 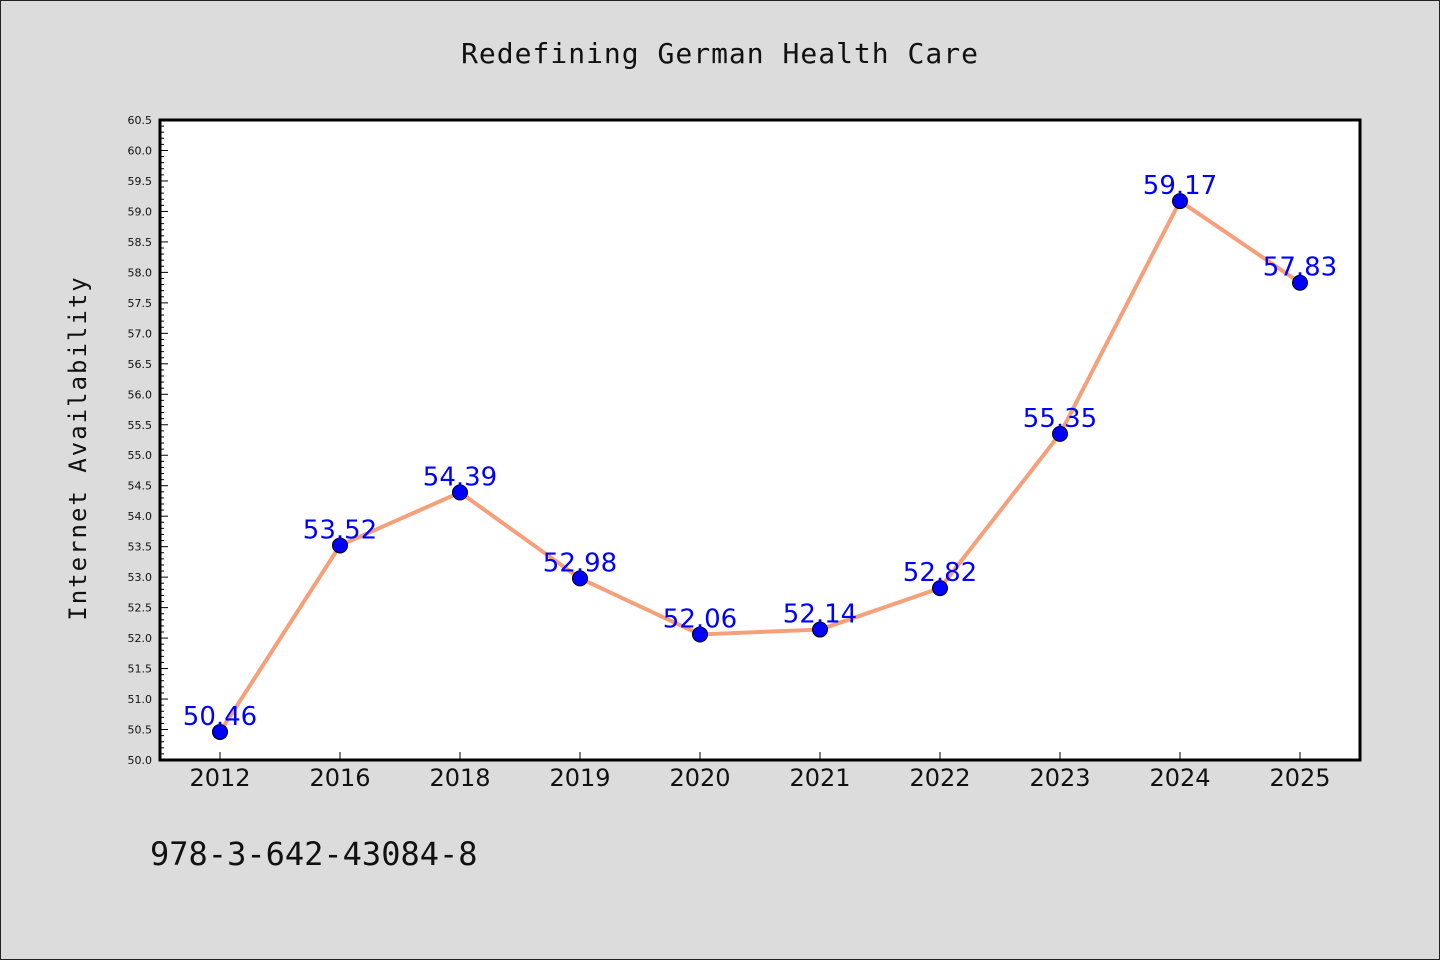 I want to click on y-tick-label: 57.0, so click(x=140, y=333).